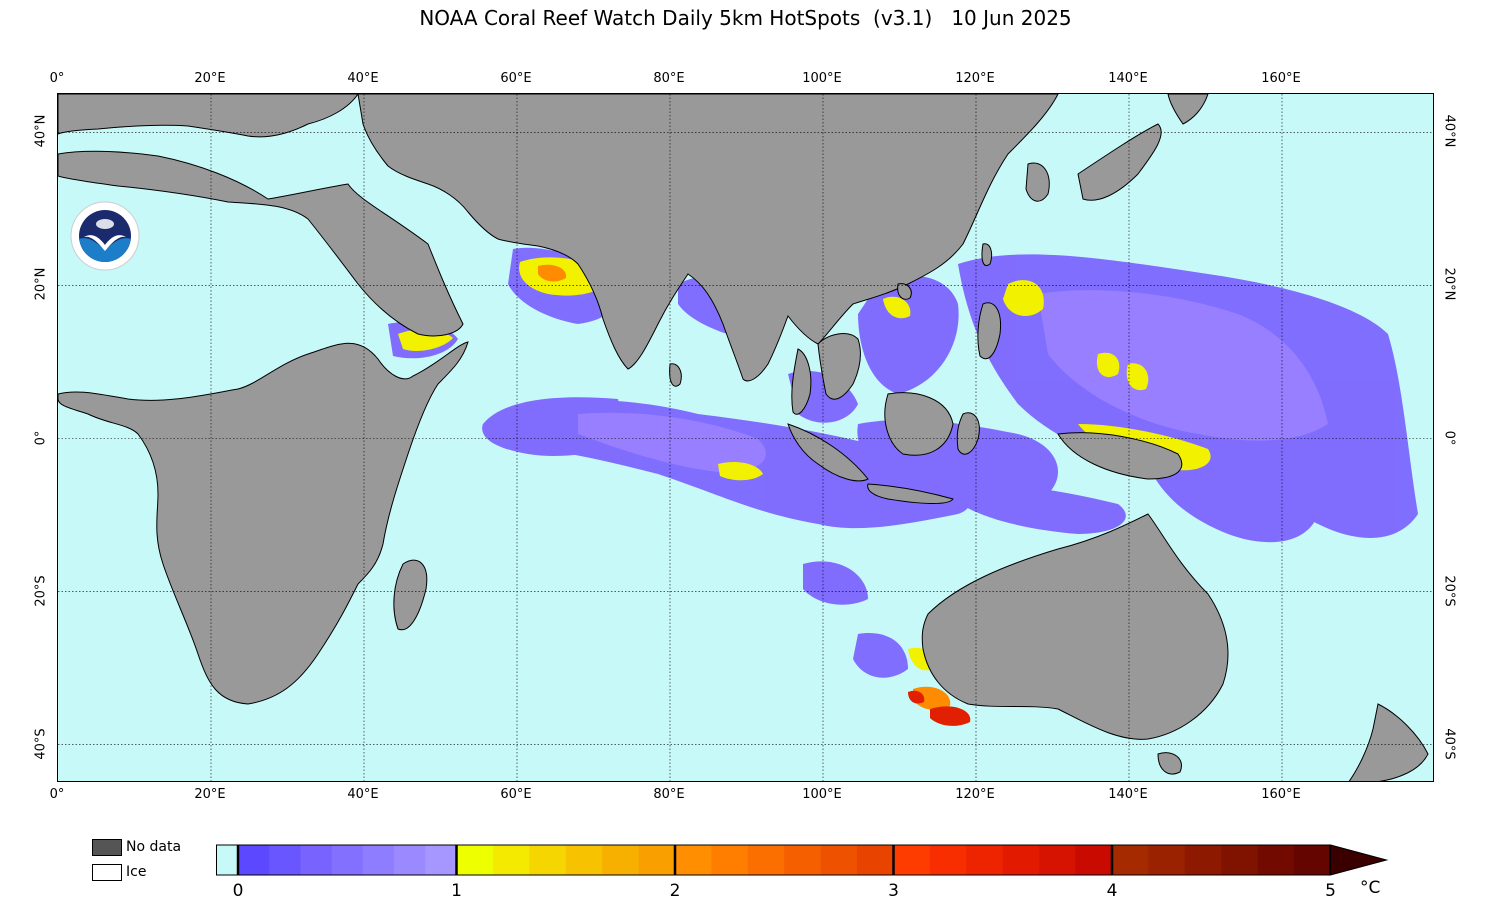  What do you see at coordinates (669, 78) in the screenshot?
I see `lon-tick-top: 80°E` at bounding box center [669, 78].